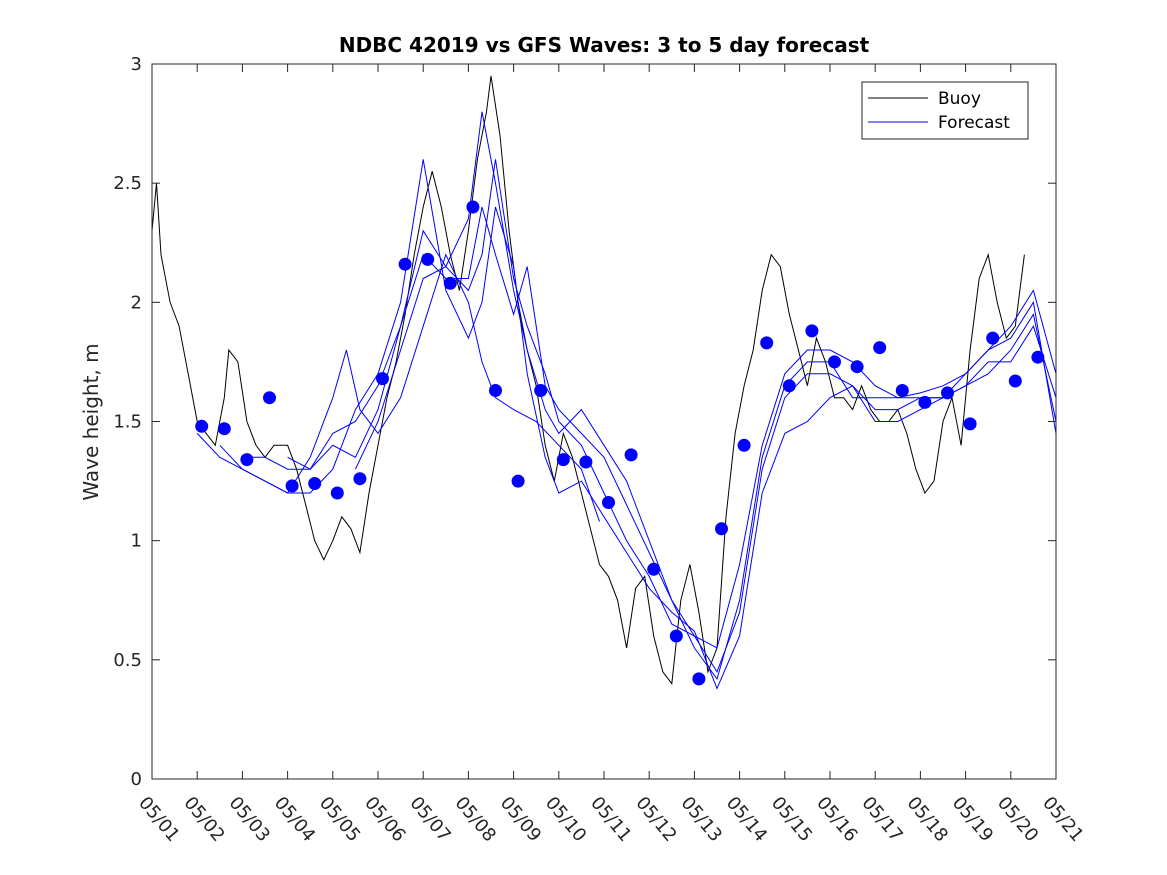  What do you see at coordinates (136, 64) in the screenshot?
I see `y-tick-label: 3` at bounding box center [136, 64].